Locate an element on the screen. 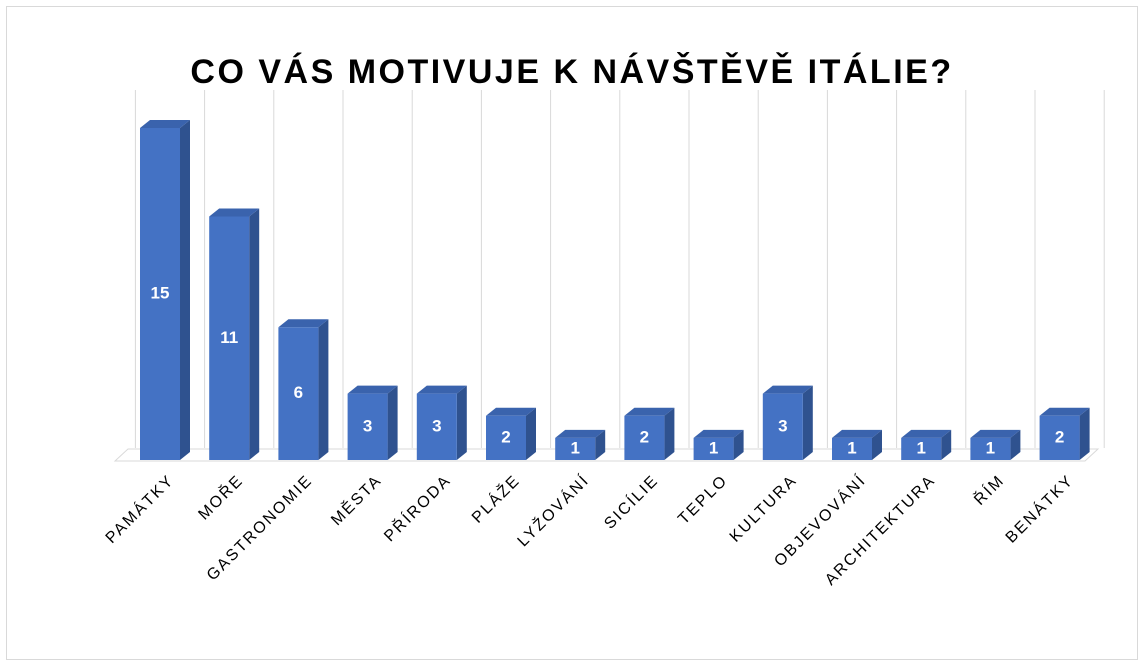 This screenshot has height=666, width=1144. data-label: 11 is located at coordinates (229, 337).